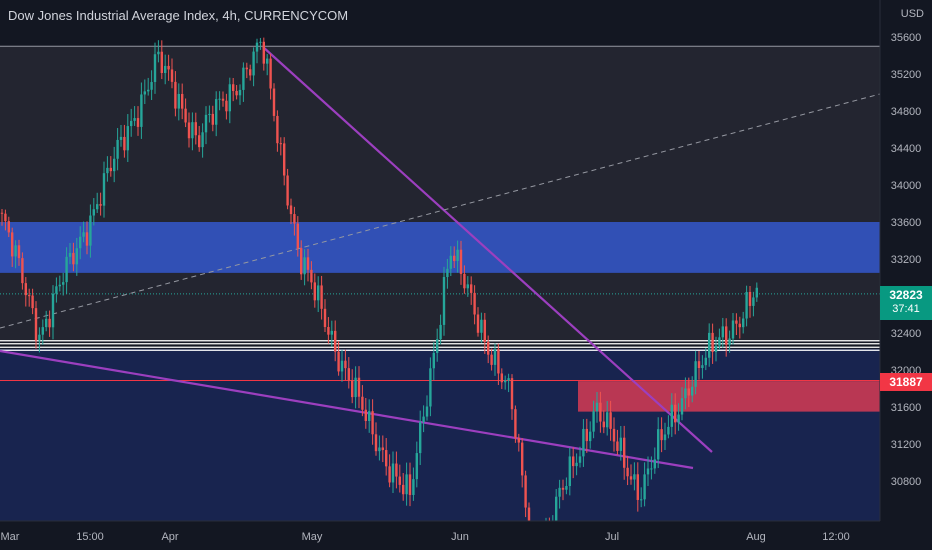 The height and width of the screenshot is (550, 932). Describe the element at coordinates (906, 309) in the screenshot. I see `bar-countdown: 37:41` at that location.